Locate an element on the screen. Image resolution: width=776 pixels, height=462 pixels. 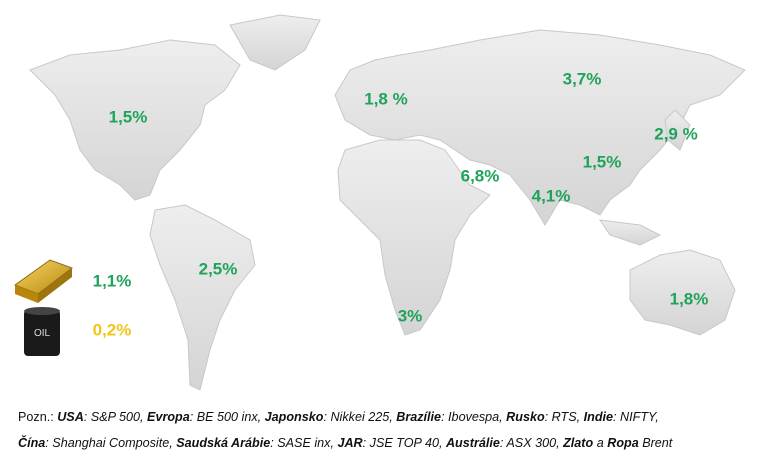
note-key: Čína is located at coordinates (32, 443).